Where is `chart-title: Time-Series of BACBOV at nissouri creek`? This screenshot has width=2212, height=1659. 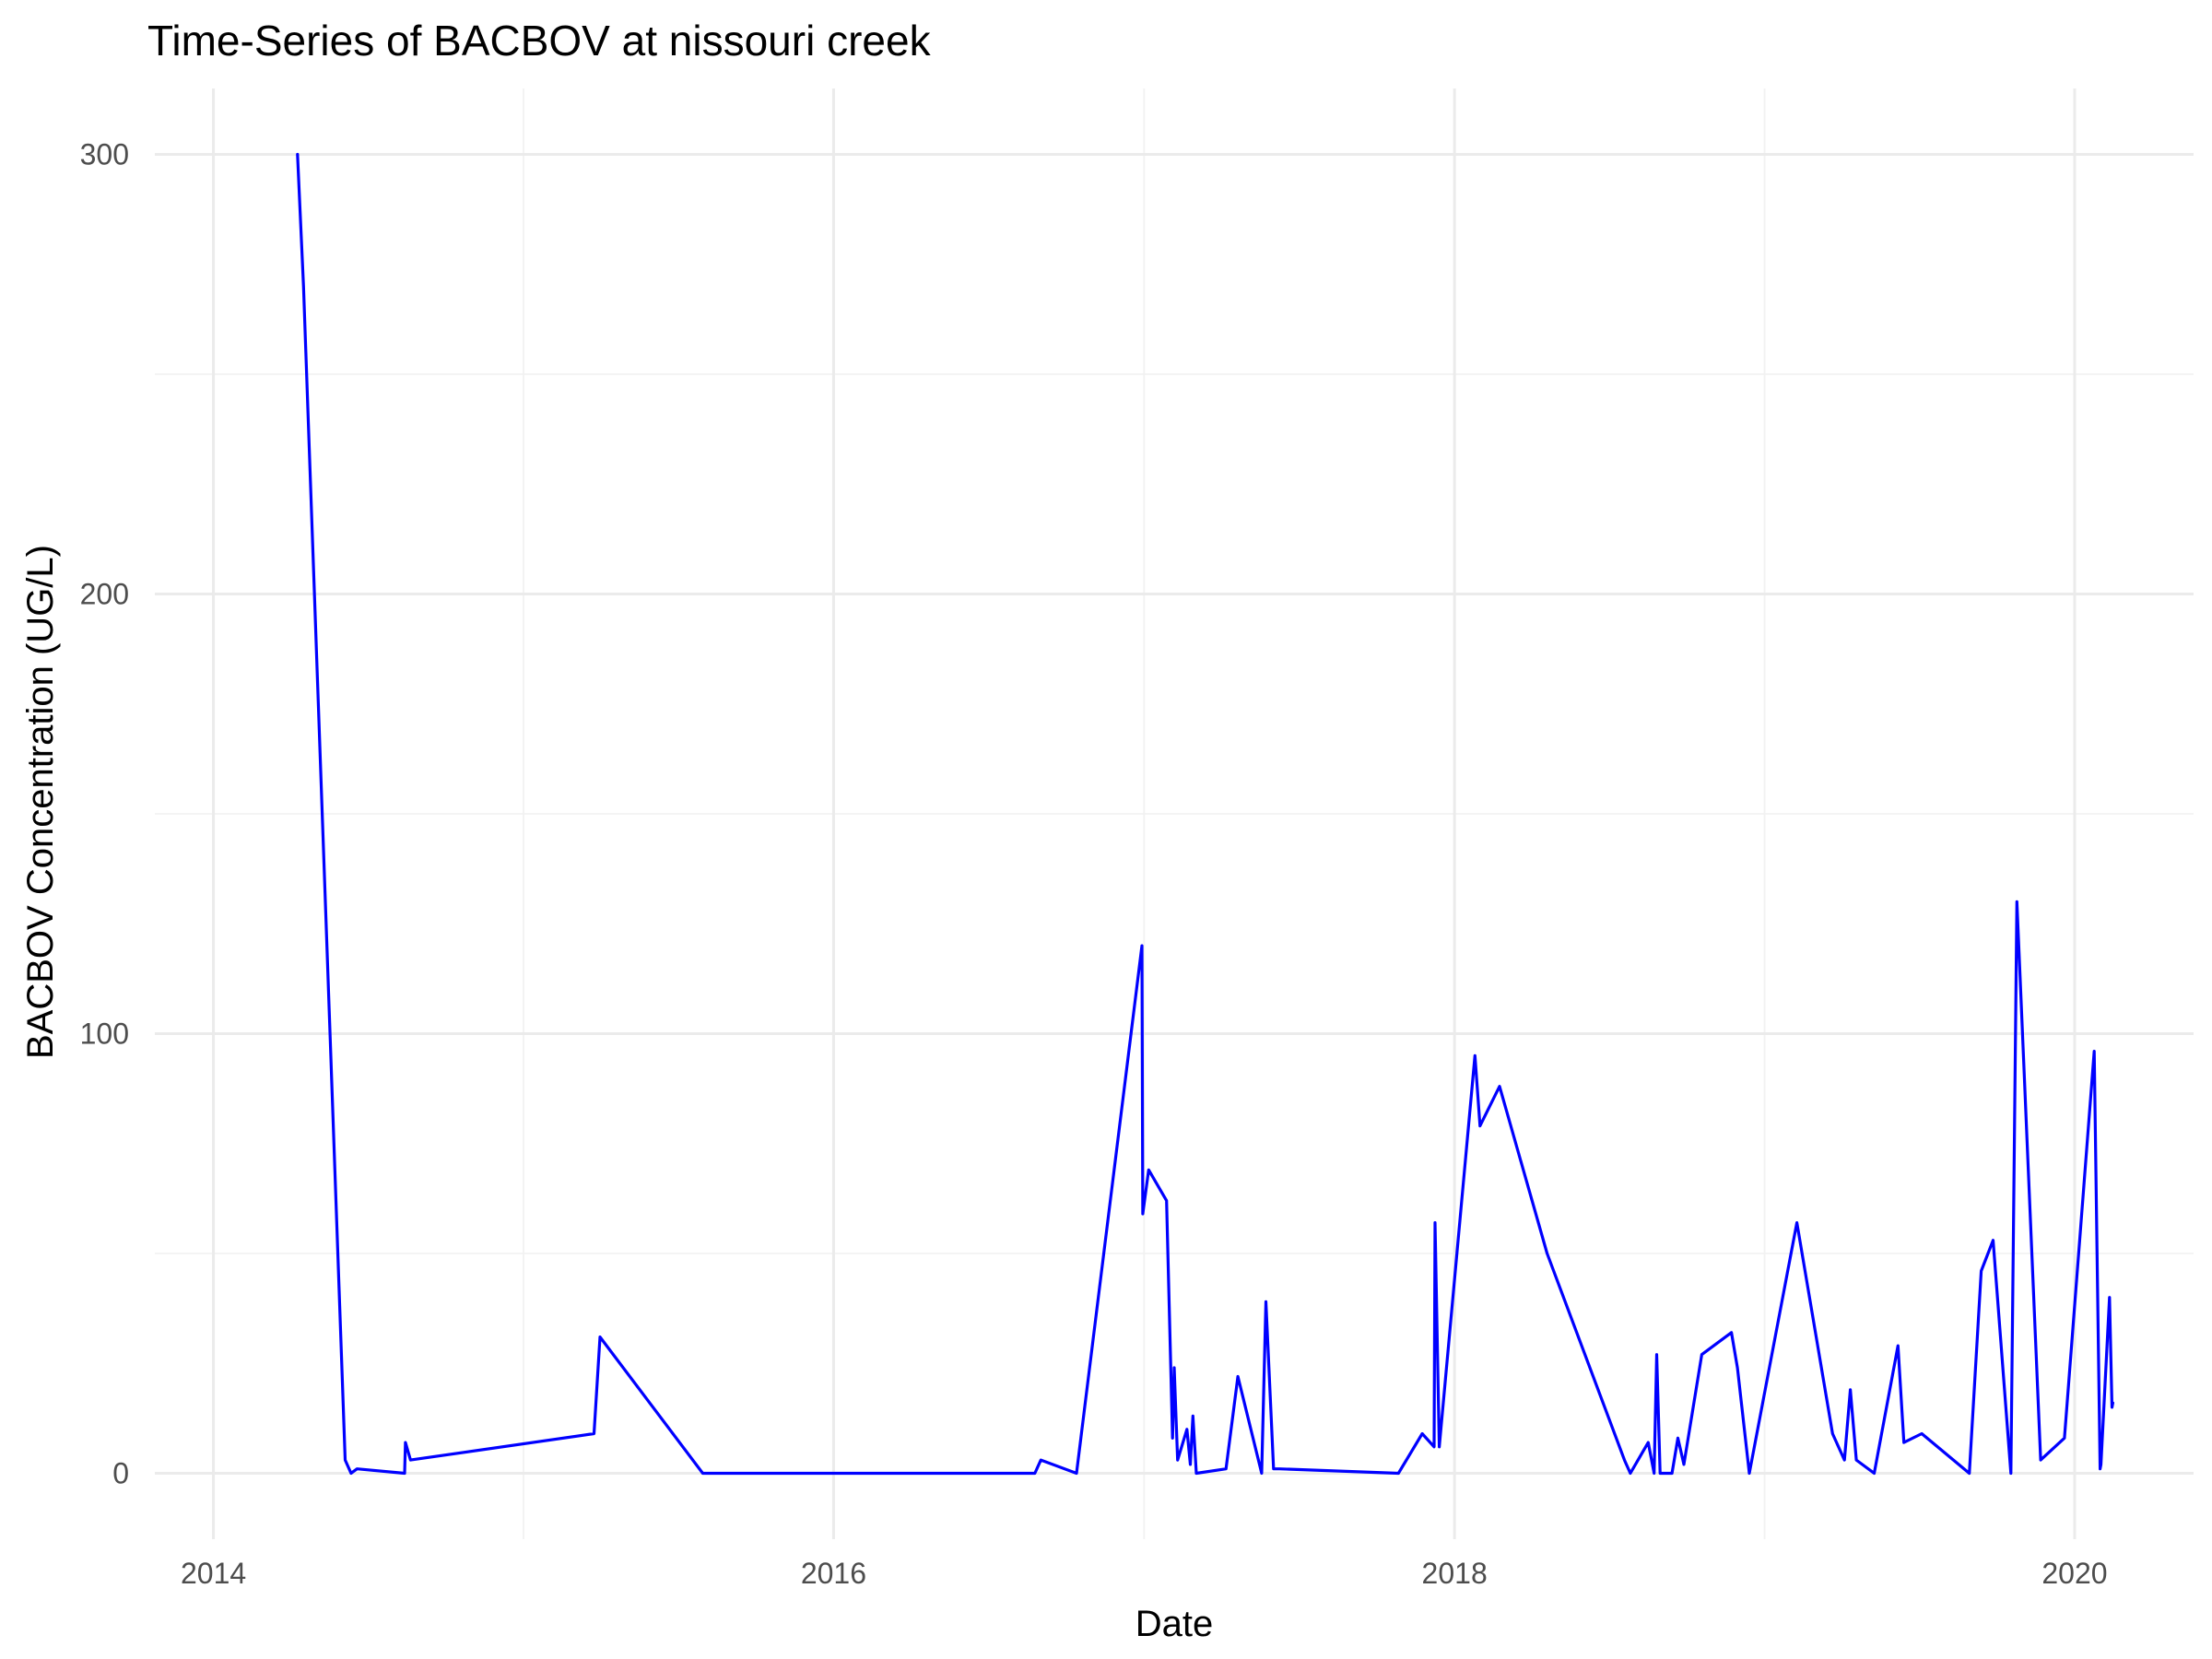
chart-title: Time-Series of BACBOV at nissouri creek is located at coordinates (539, 41).